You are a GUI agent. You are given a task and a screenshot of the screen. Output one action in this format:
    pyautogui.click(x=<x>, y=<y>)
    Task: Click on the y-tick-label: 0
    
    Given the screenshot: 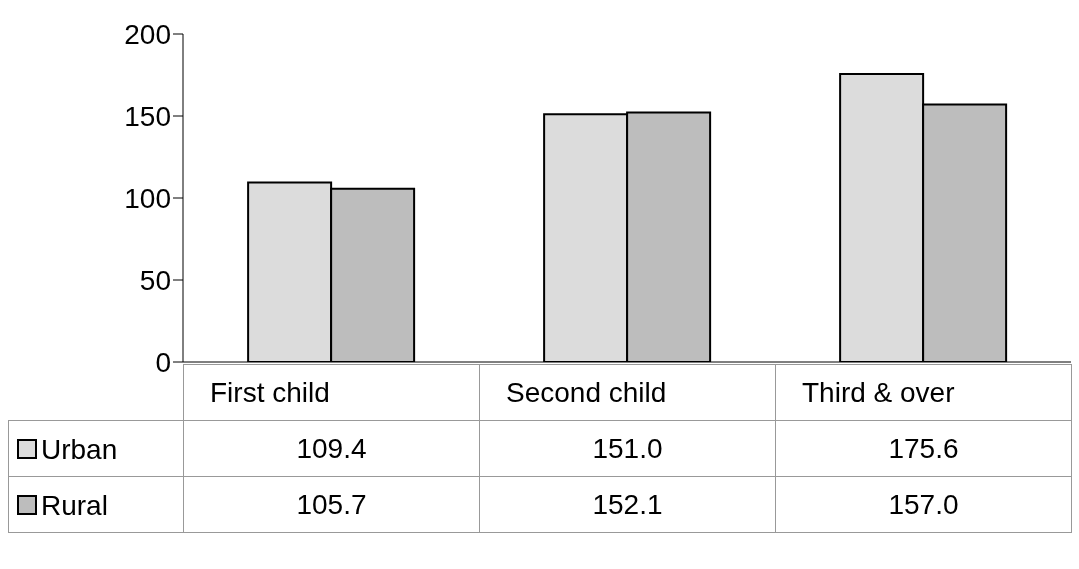 What is the action you would take?
    pyautogui.click(x=163, y=362)
    